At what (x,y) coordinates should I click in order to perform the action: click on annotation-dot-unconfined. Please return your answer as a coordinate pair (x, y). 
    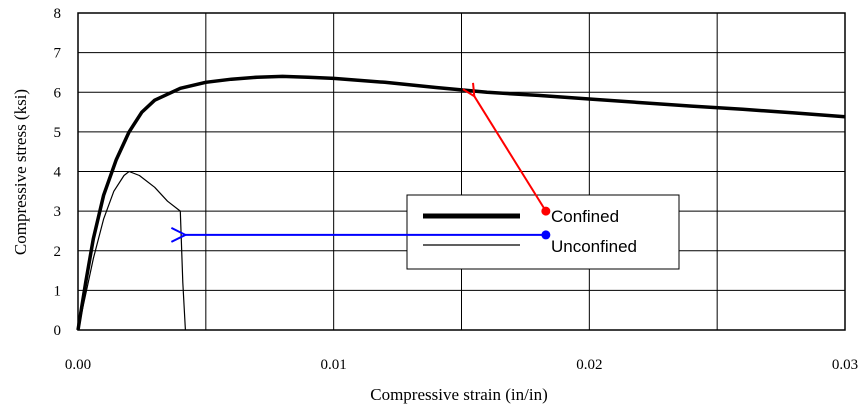
    Looking at the image, I should click on (546, 235).